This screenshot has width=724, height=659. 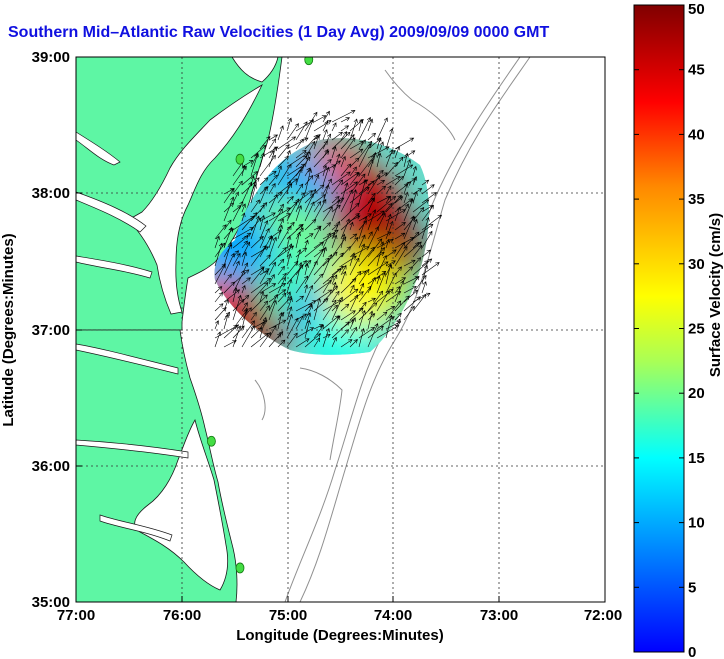 I want to click on y-tick-label: 35:00, so click(x=51, y=602).